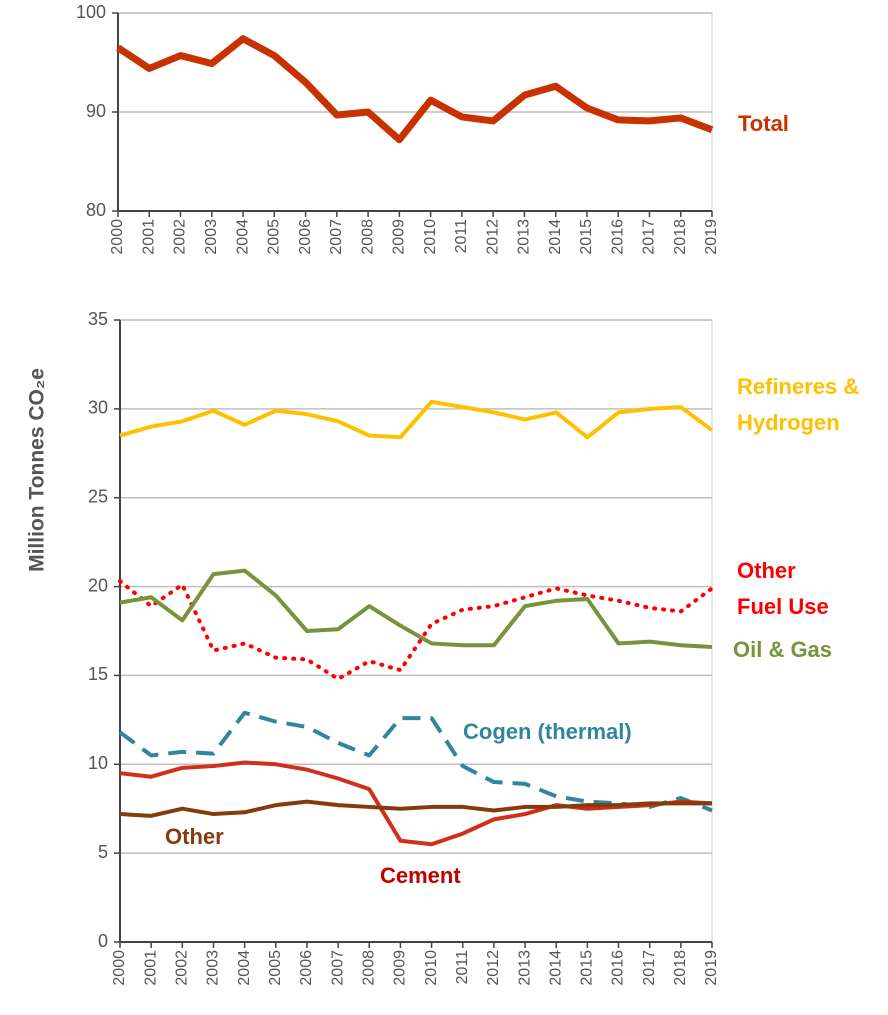  I want to click on y-tick-label: 15, so click(98, 674).